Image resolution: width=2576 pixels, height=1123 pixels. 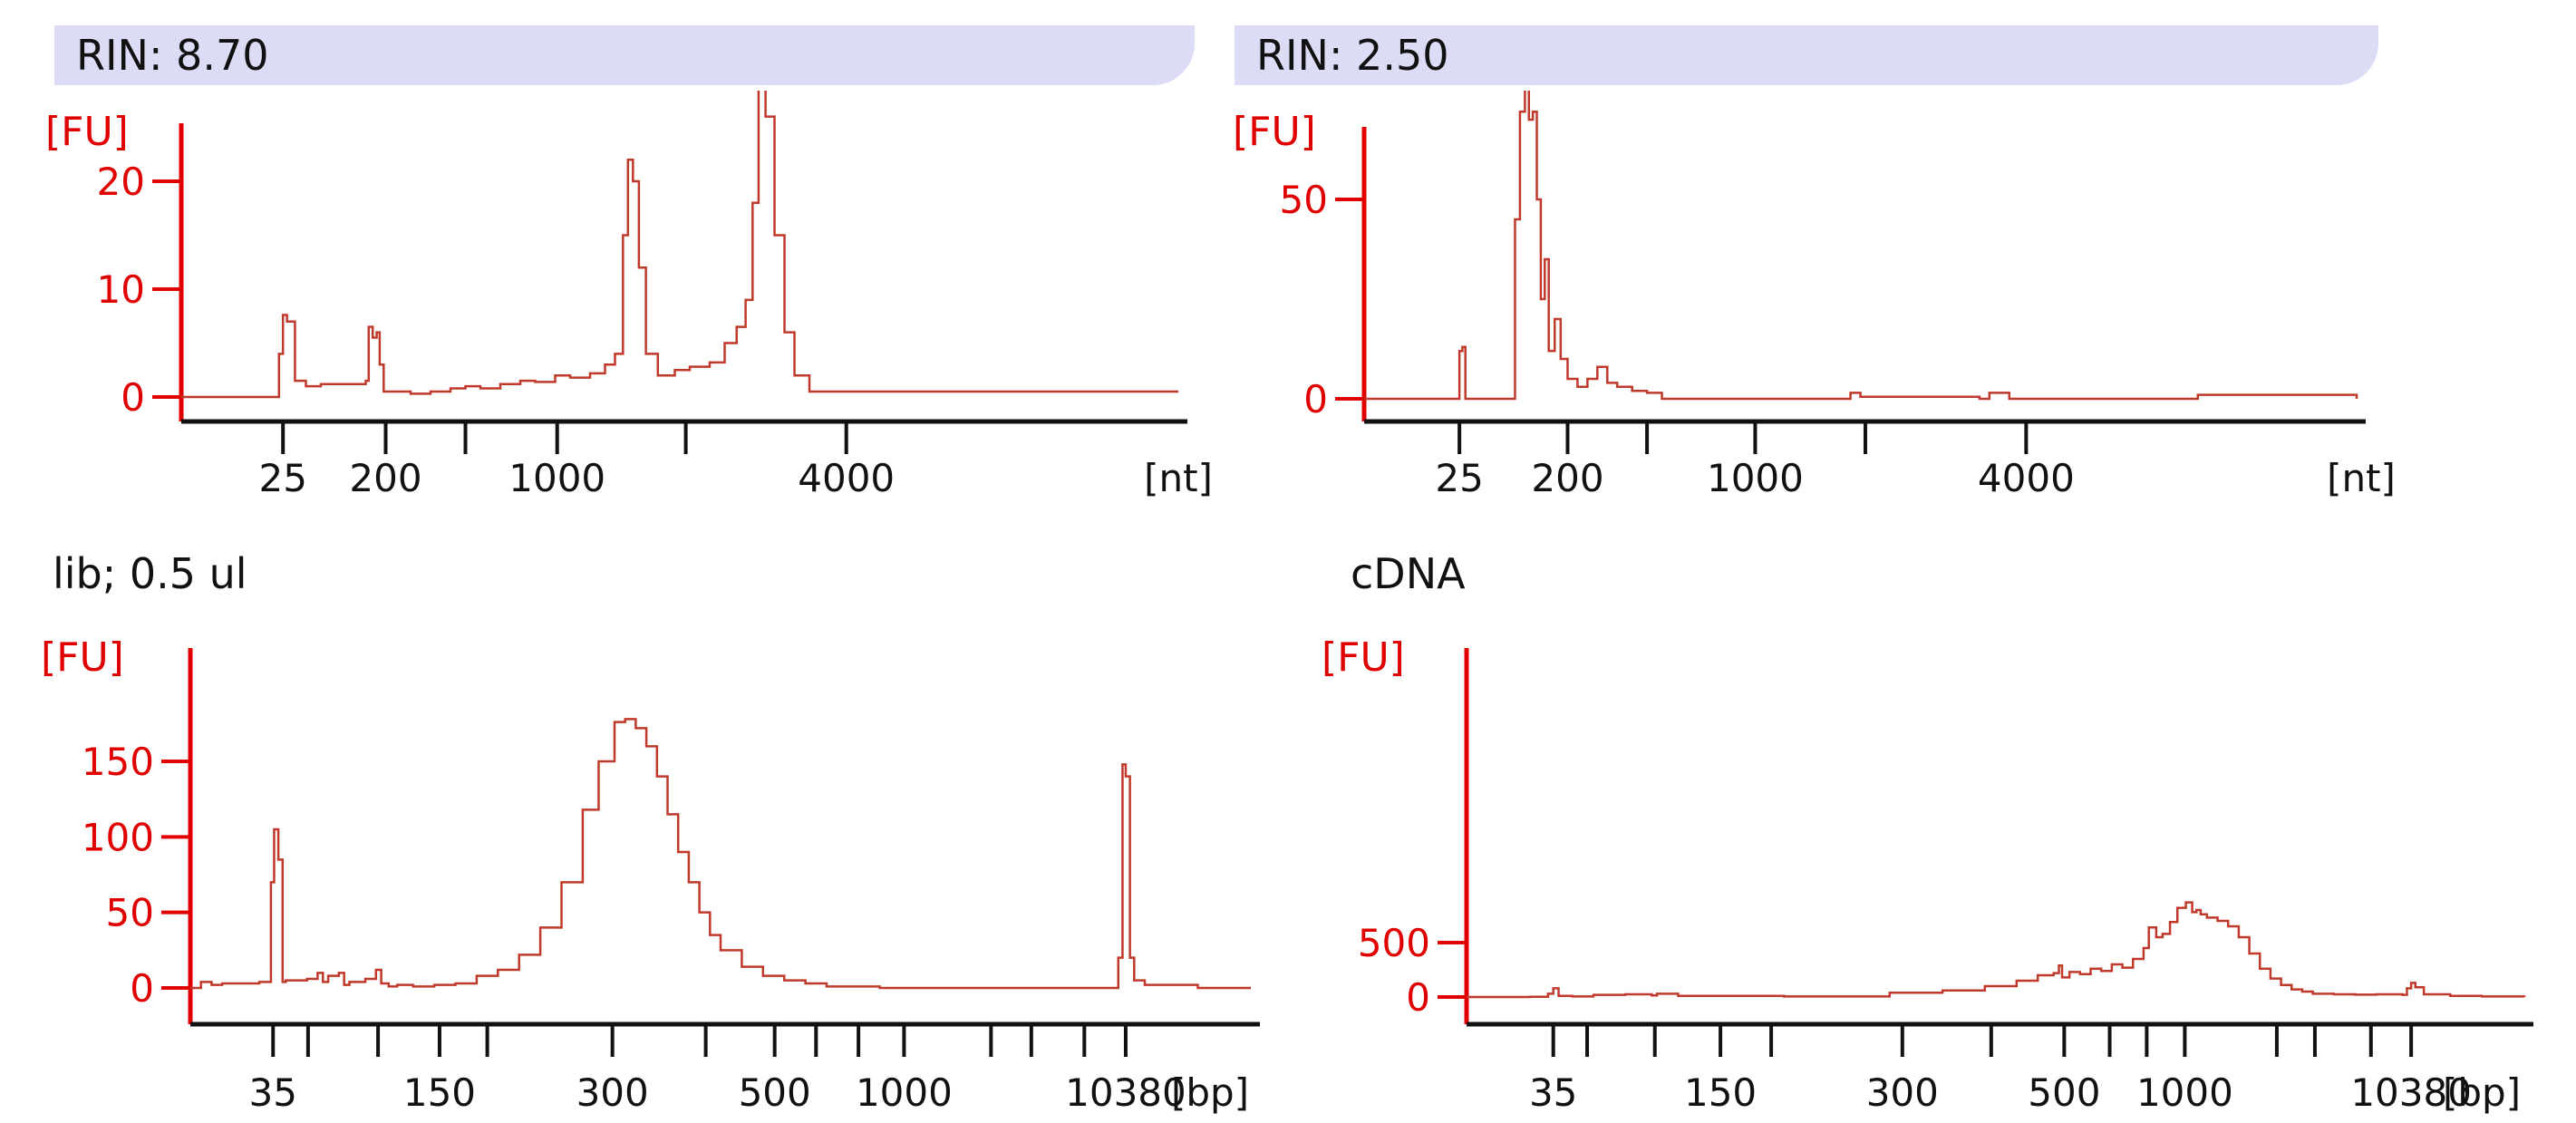 I want to click on y-tick-label: 100, so click(x=118, y=837).